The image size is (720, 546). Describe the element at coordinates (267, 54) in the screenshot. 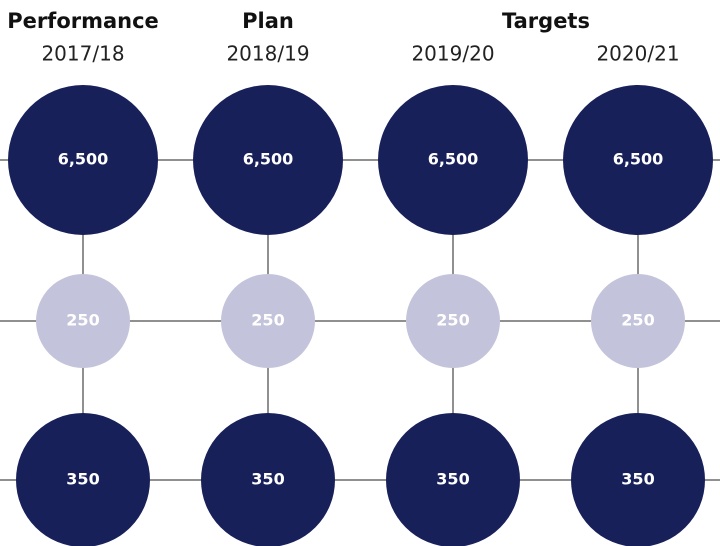

I see `year-label: 2018/19` at that location.